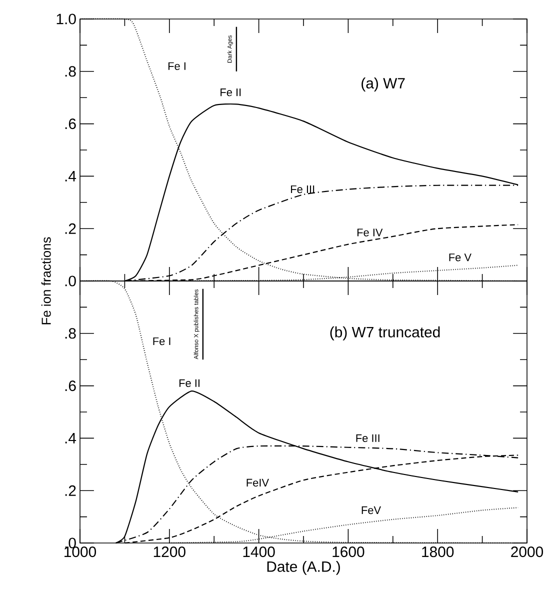 The width and height of the screenshot is (553, 599). I want to click on text: (b) W7 truncated, so click(385, 333).